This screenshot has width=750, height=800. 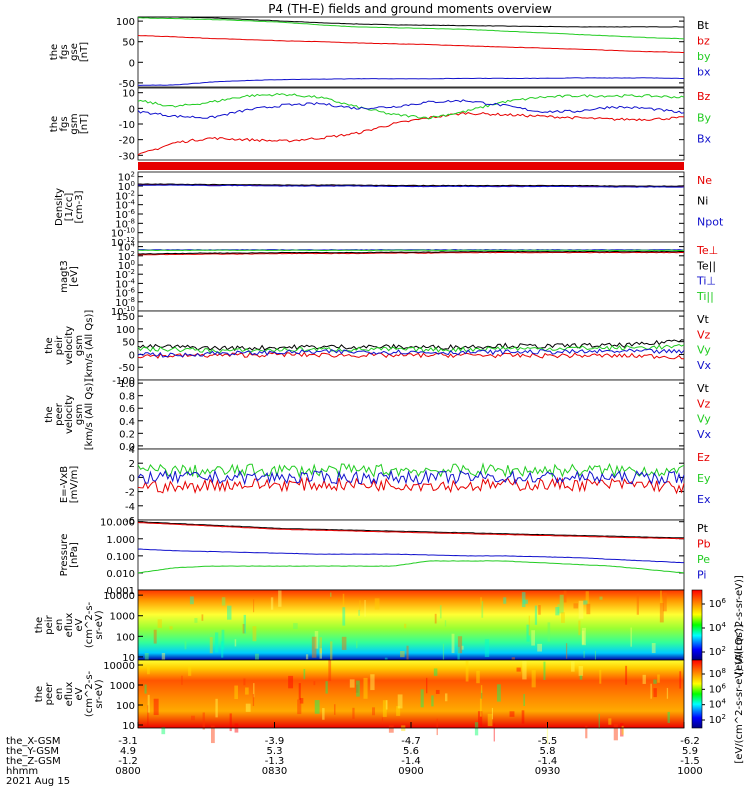 What do you see at coordinates (128, 43) in the screenshot?
I see `ytick-label: 50` at bounding box center [128, 43].